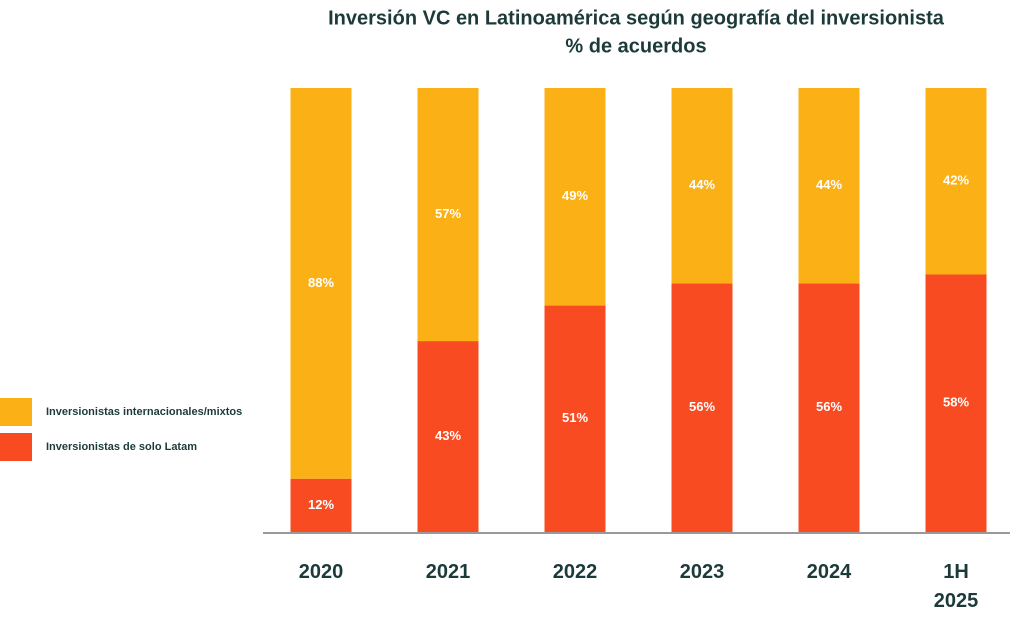  I want to click on data-label: 88%, so click(321, 282).